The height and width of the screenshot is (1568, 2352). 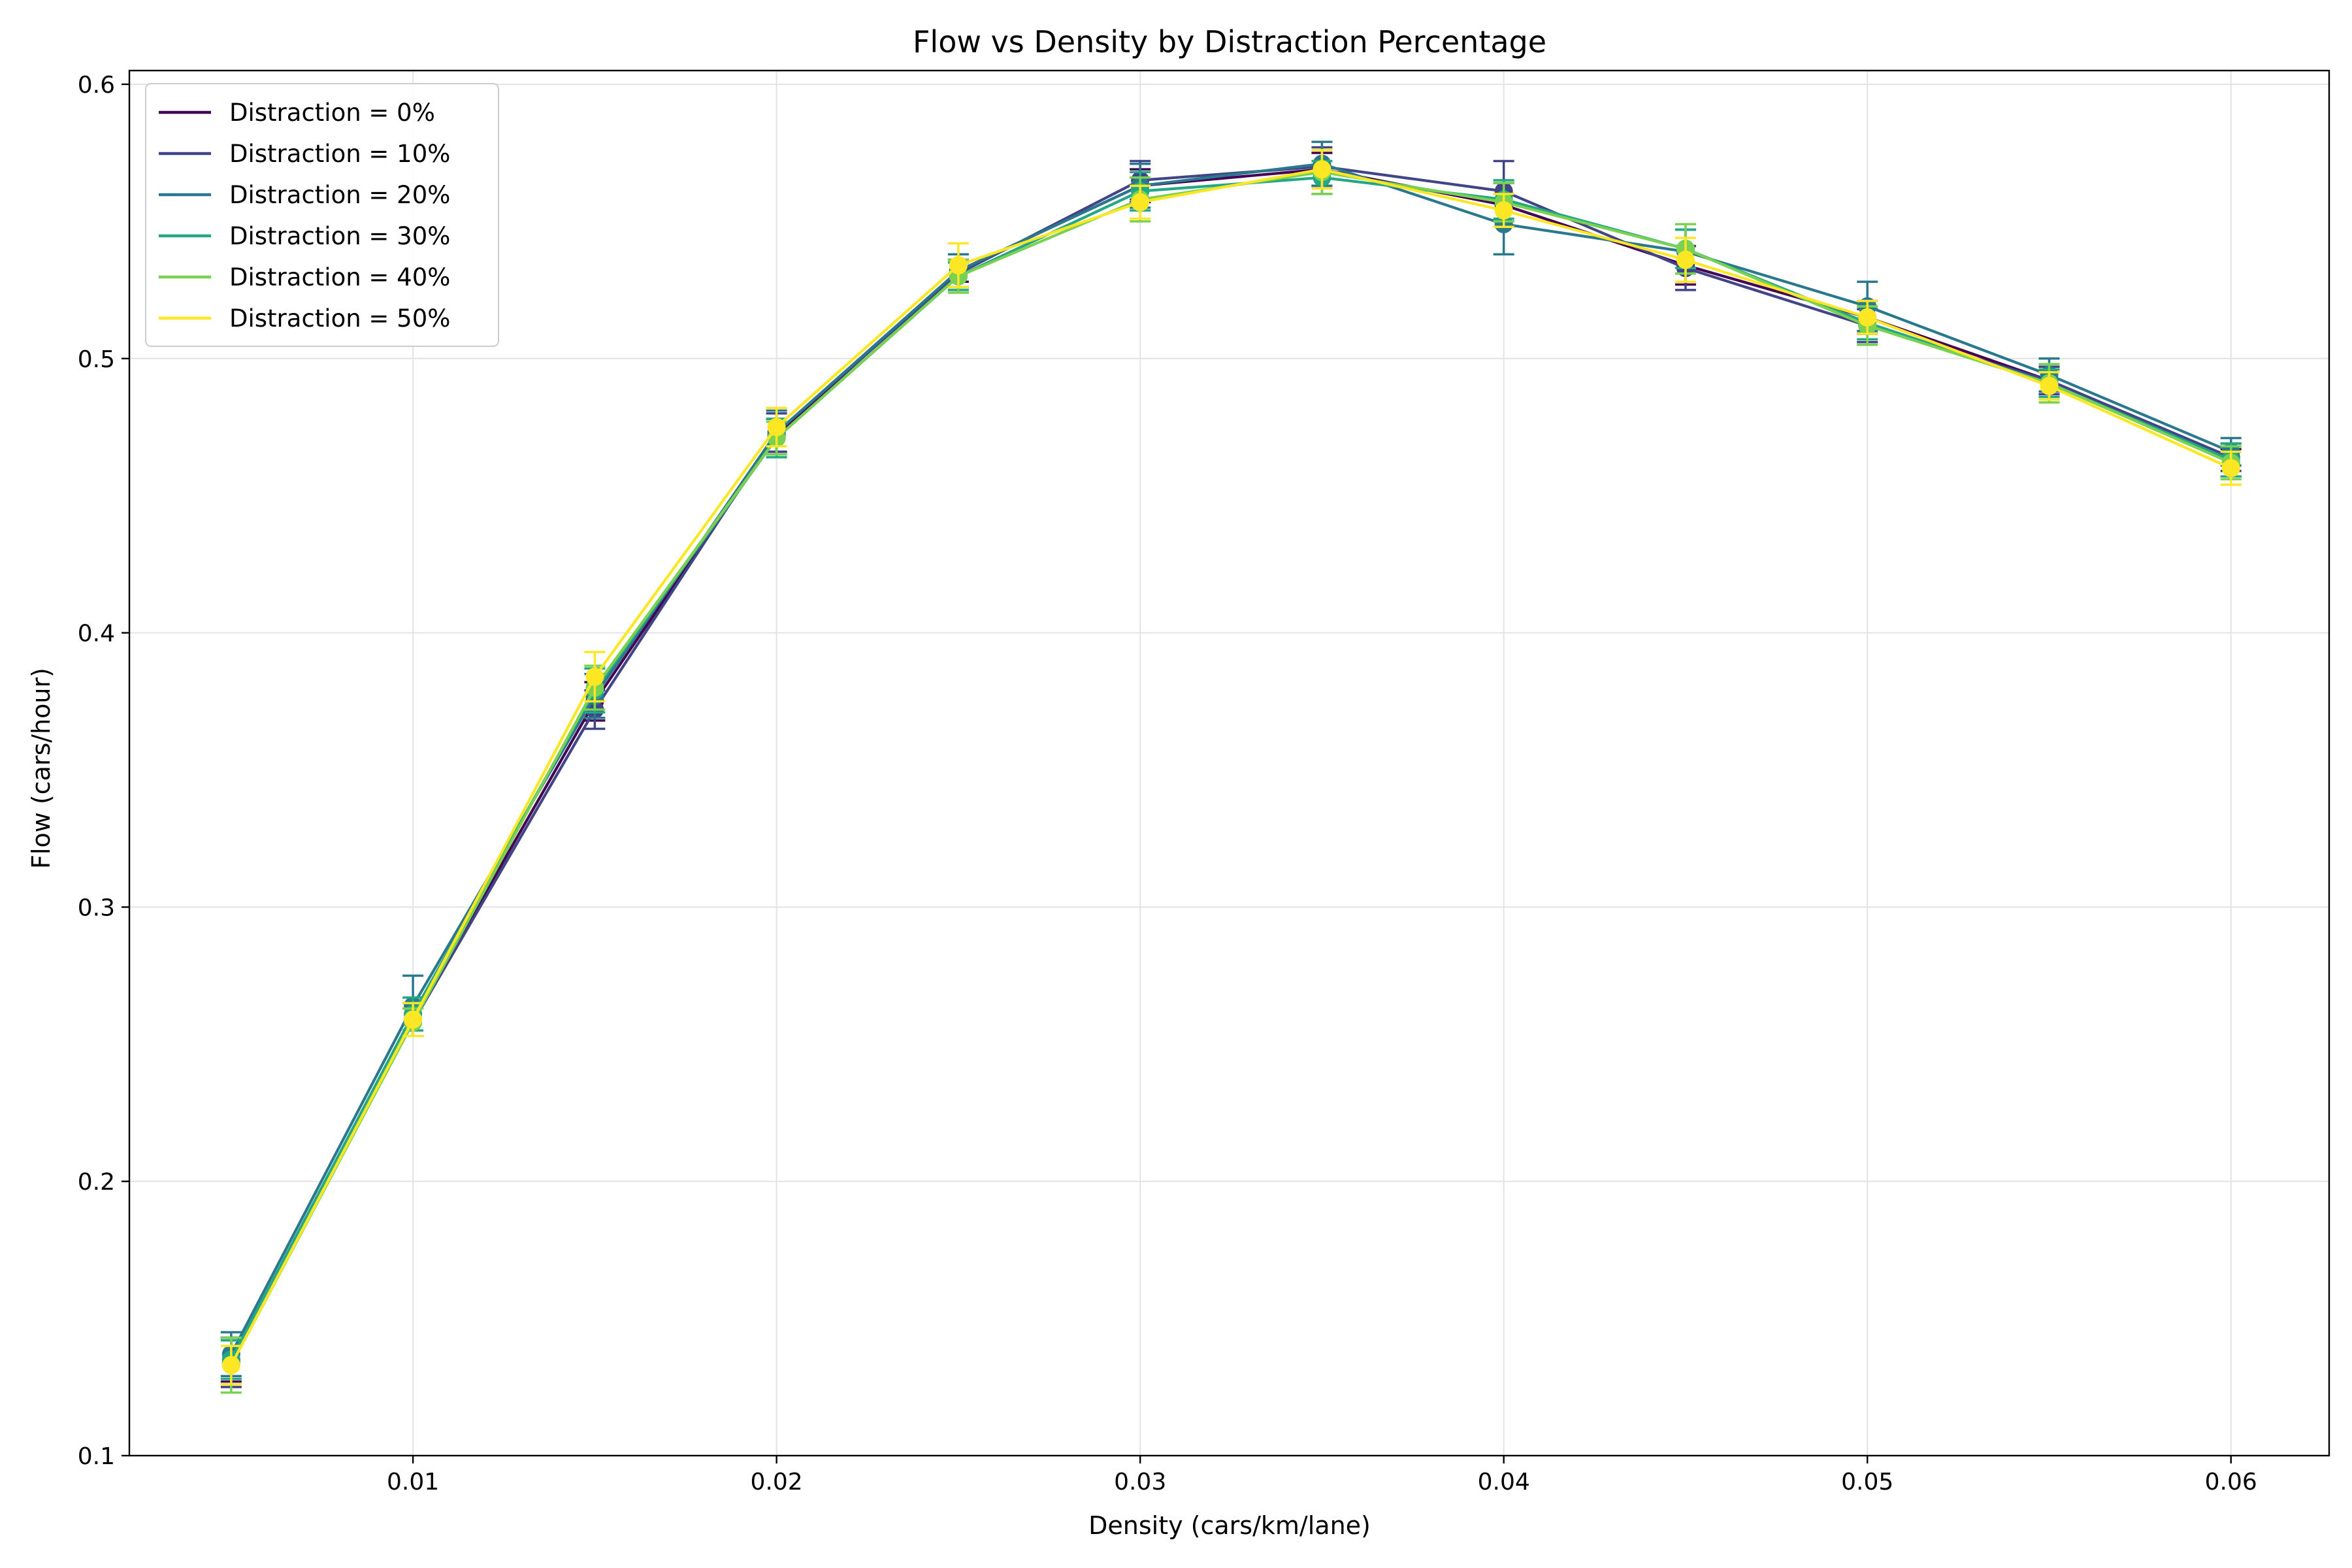 I want to click on x-tick-label: 0.01, so click(x=413, y=1482).